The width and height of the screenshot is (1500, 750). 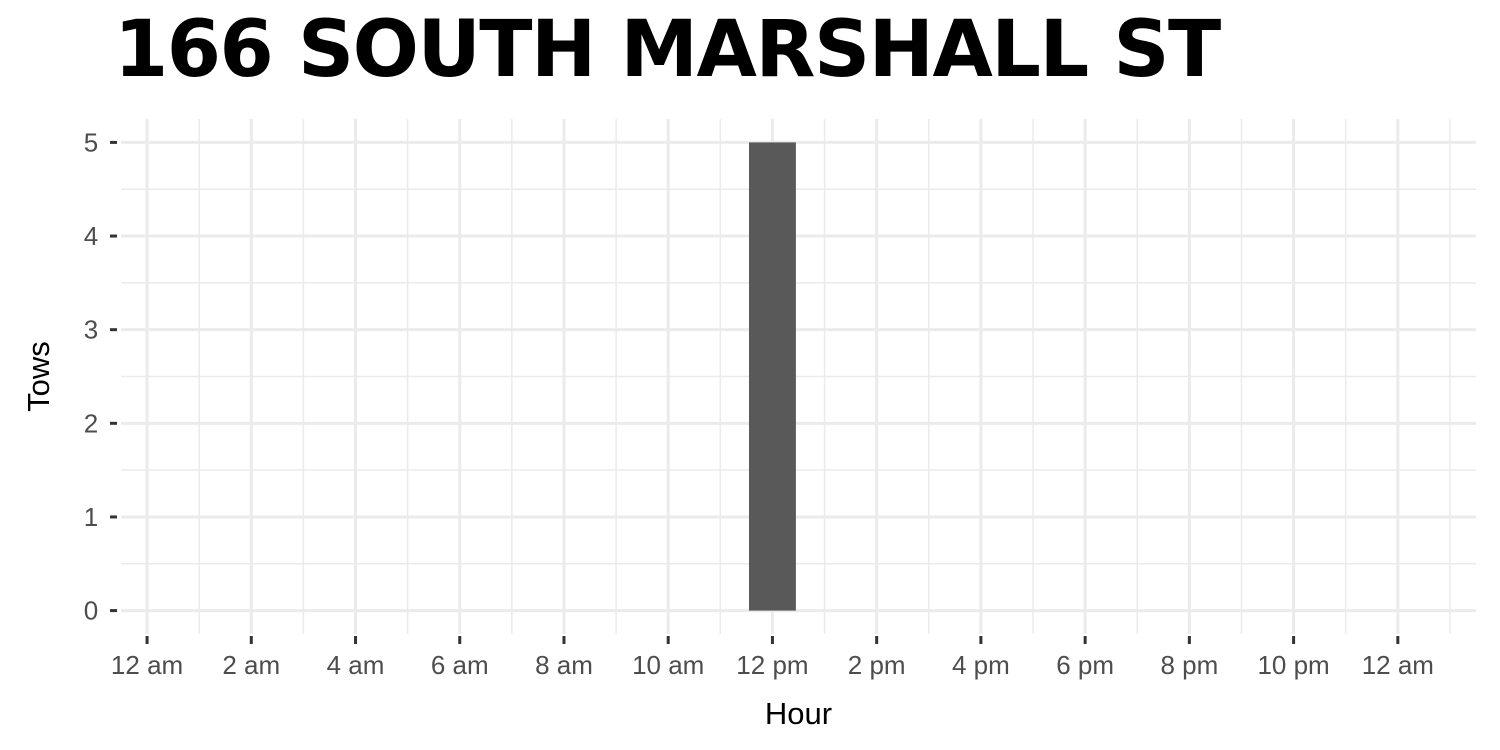 What do you see at coordinates (91, 142) in the screenshot?
I see `y-tick-label: 5` at bounding box center [91, 142].